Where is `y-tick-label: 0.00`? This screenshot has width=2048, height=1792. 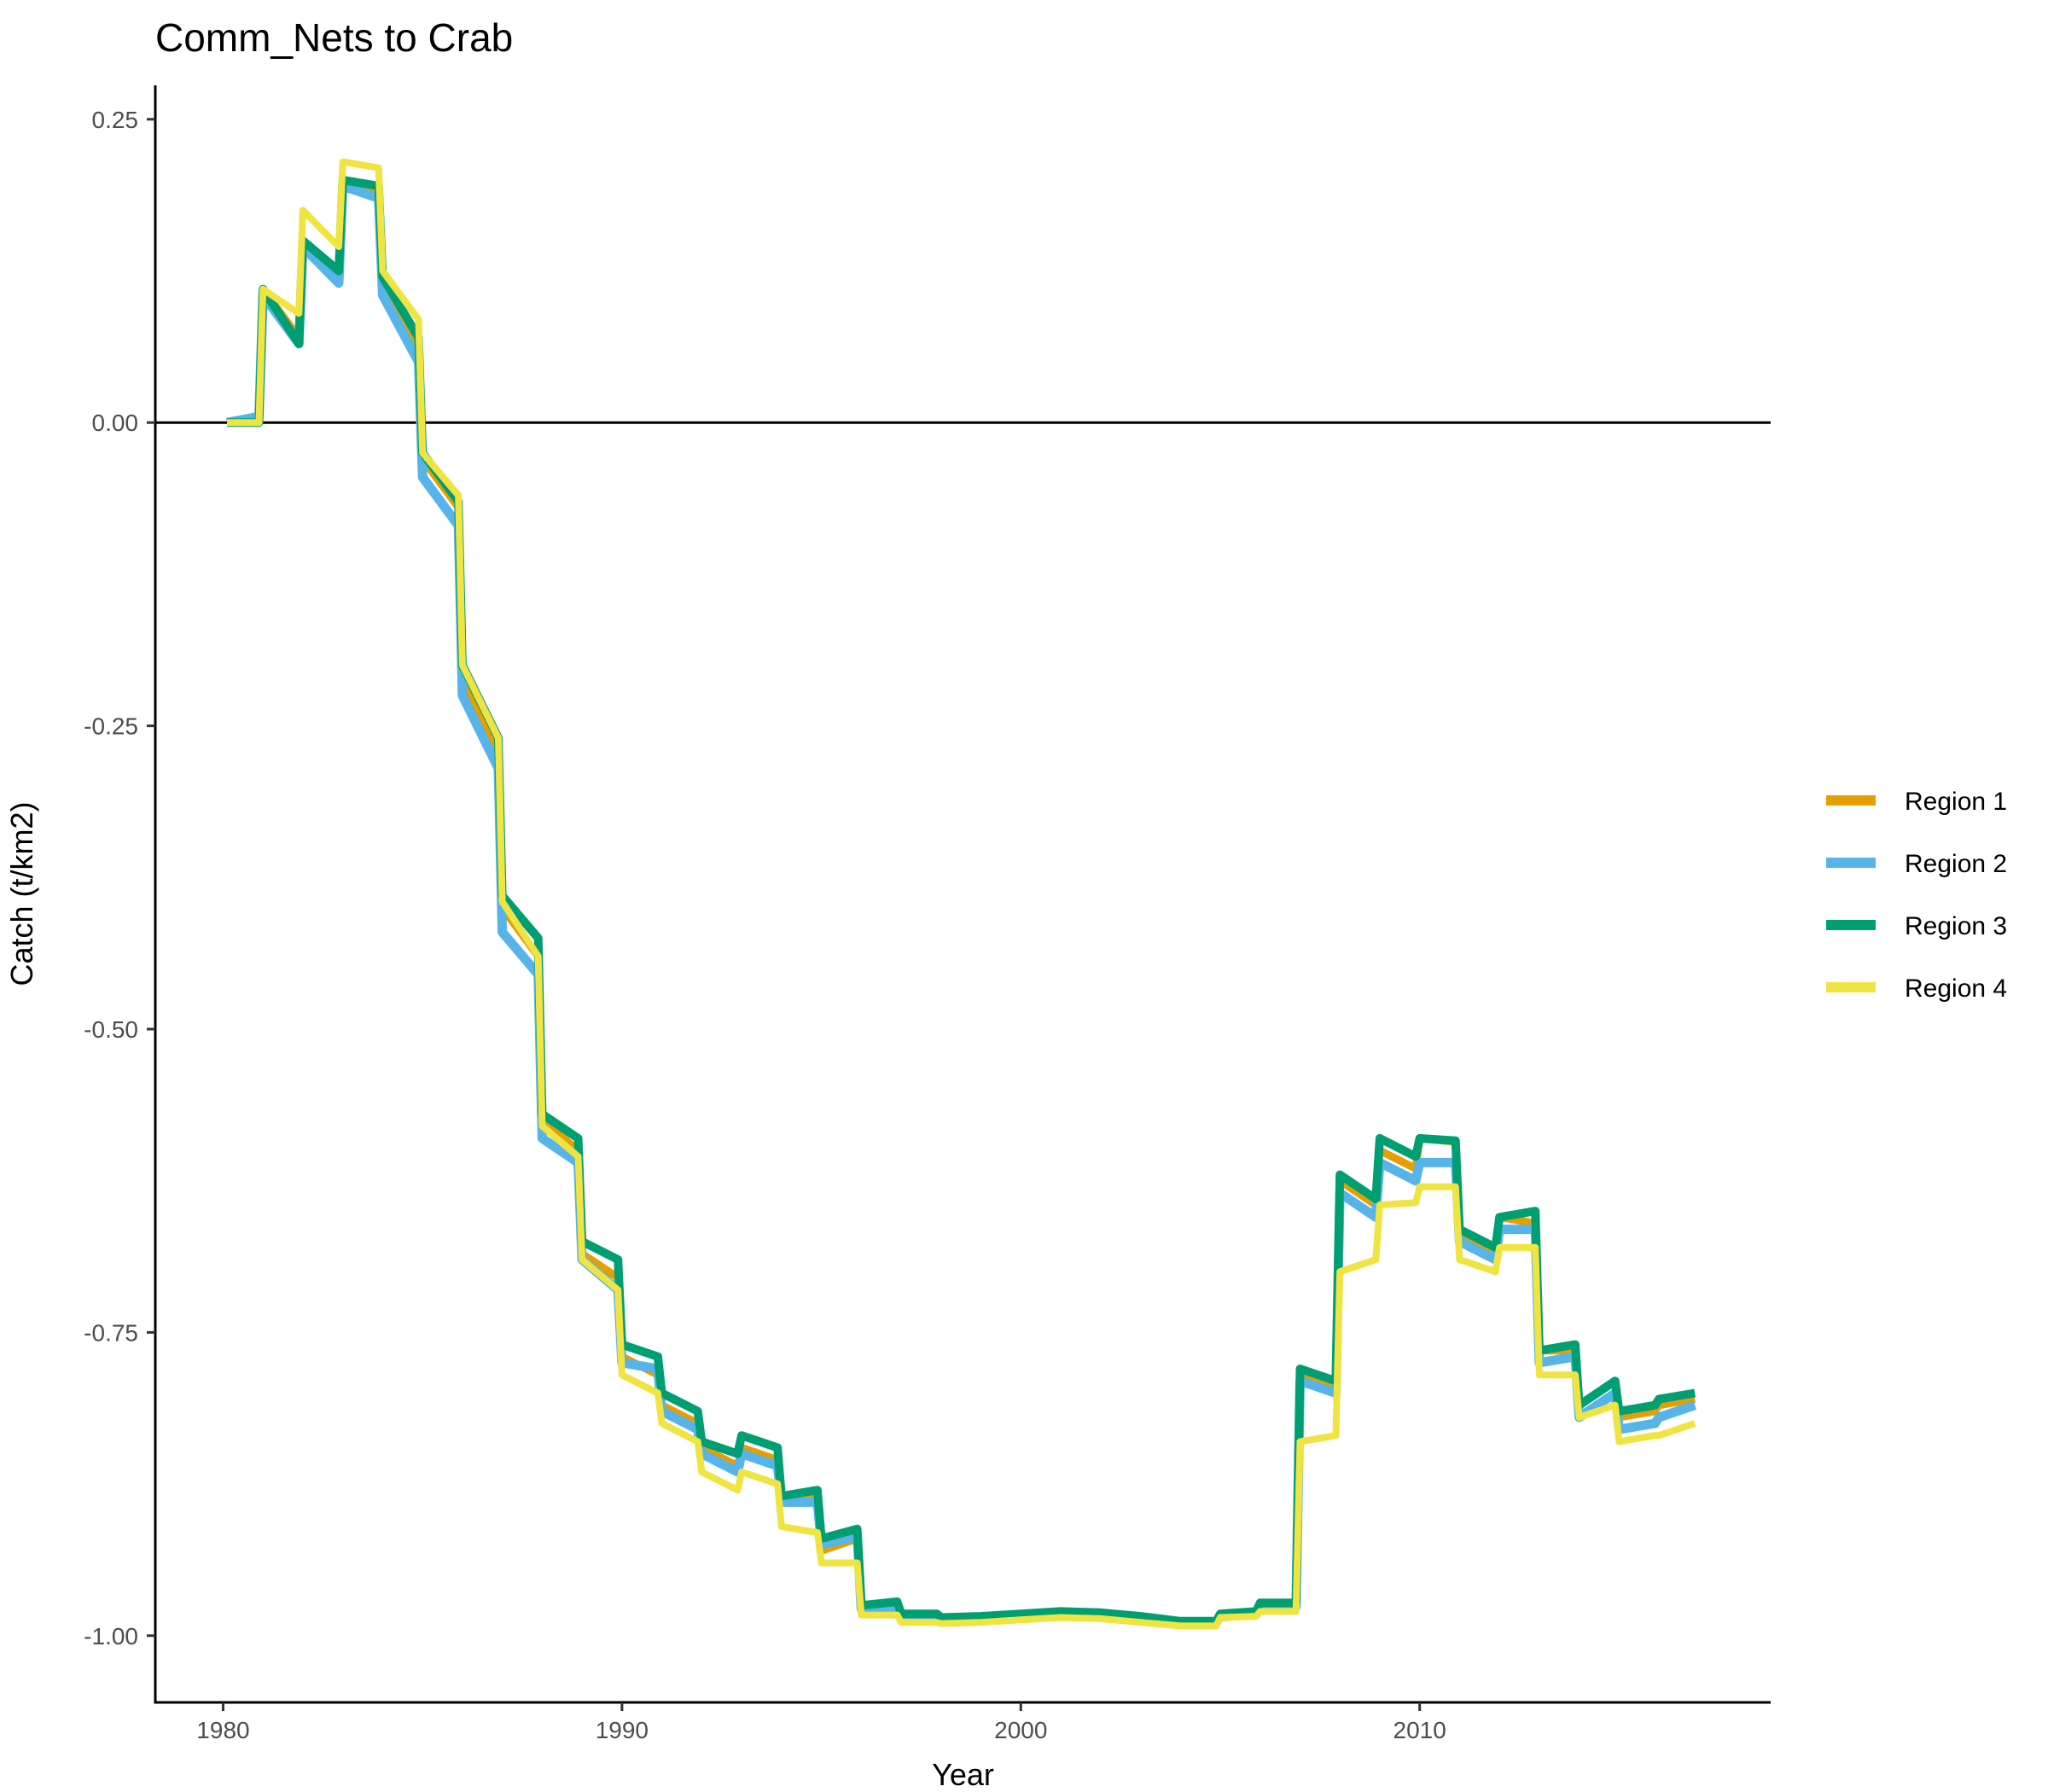
y-tick-label: 0.00 is located at coordinates (116, 423).